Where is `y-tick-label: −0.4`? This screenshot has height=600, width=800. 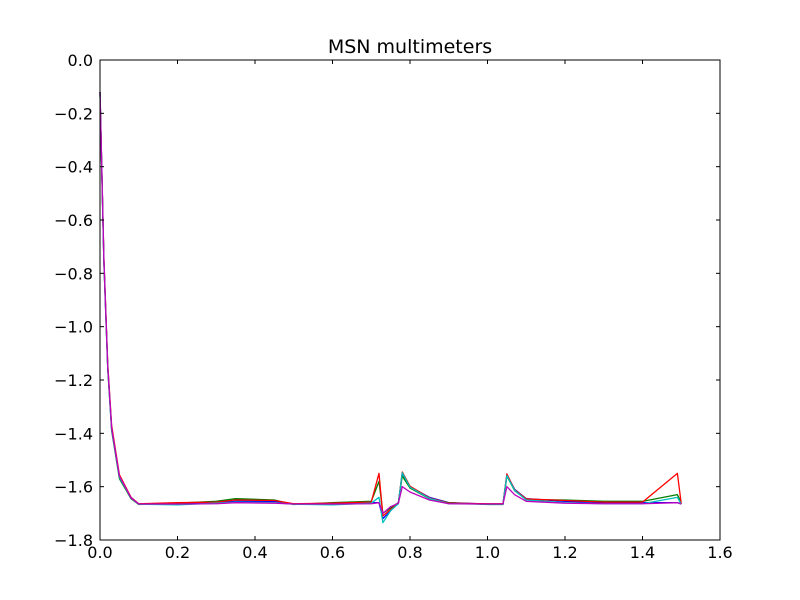
y-tick-label: −0.4 is located at coordinates (73, 167).